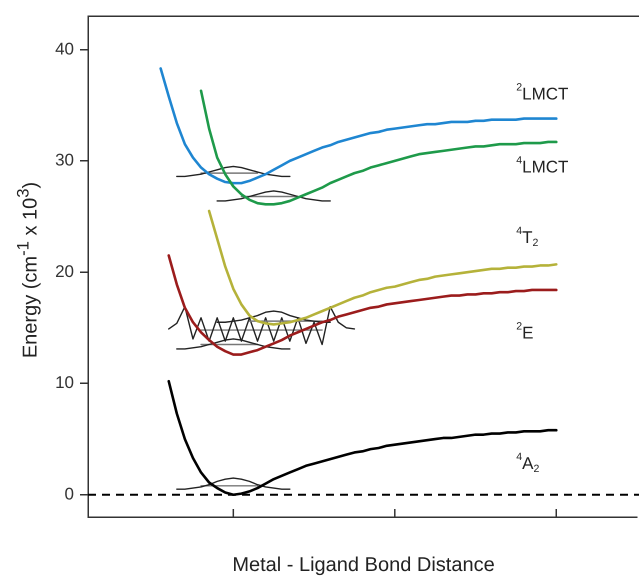 The image size is (639, 578). Describe the element at coordinates (64, 271) in the screenshot. I see `y-tick-label: 20` at that location.